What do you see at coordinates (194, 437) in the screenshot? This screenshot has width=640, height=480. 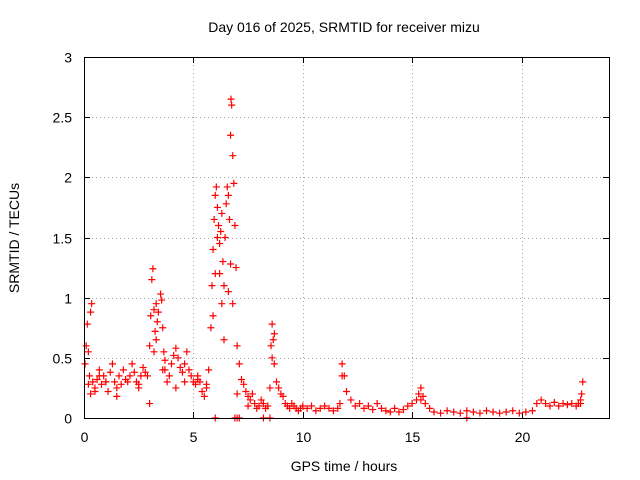 I see `x-tick-label: 5` at bounding box center [194, 437].